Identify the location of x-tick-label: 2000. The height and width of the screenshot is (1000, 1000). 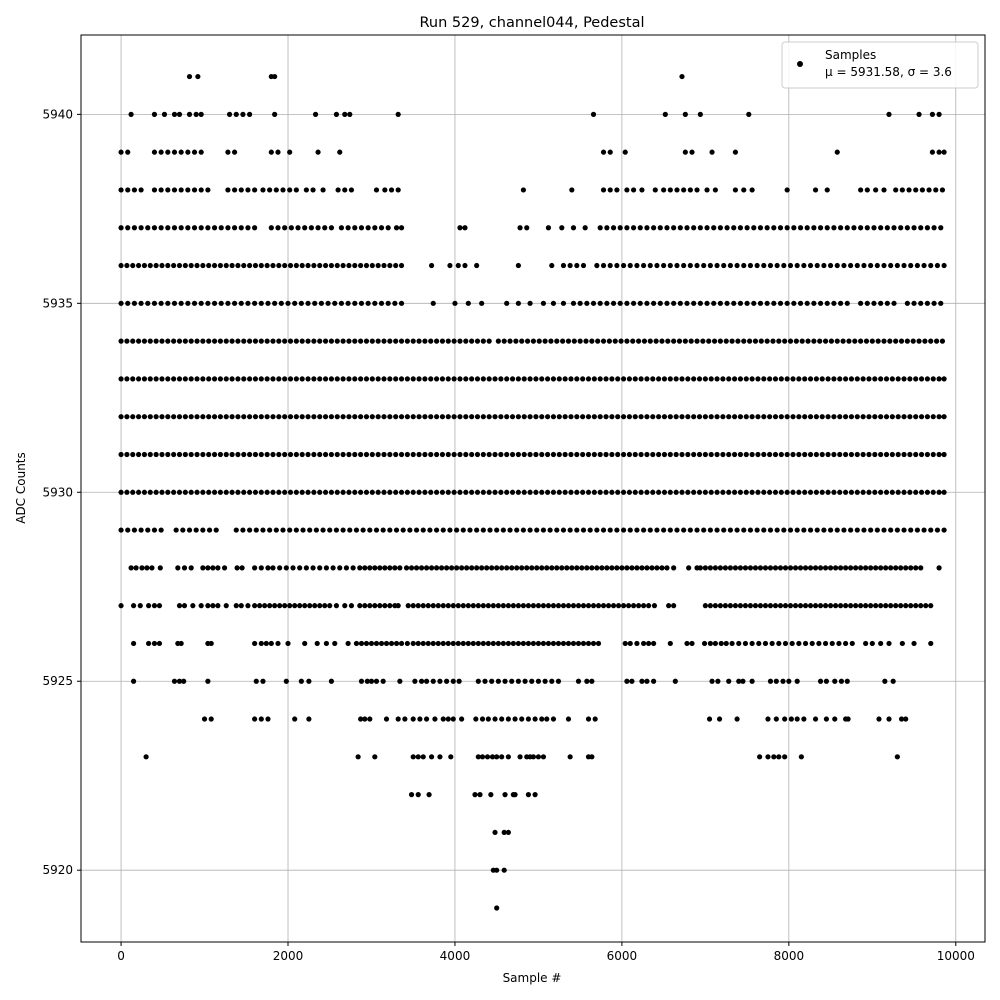
(288, 956).